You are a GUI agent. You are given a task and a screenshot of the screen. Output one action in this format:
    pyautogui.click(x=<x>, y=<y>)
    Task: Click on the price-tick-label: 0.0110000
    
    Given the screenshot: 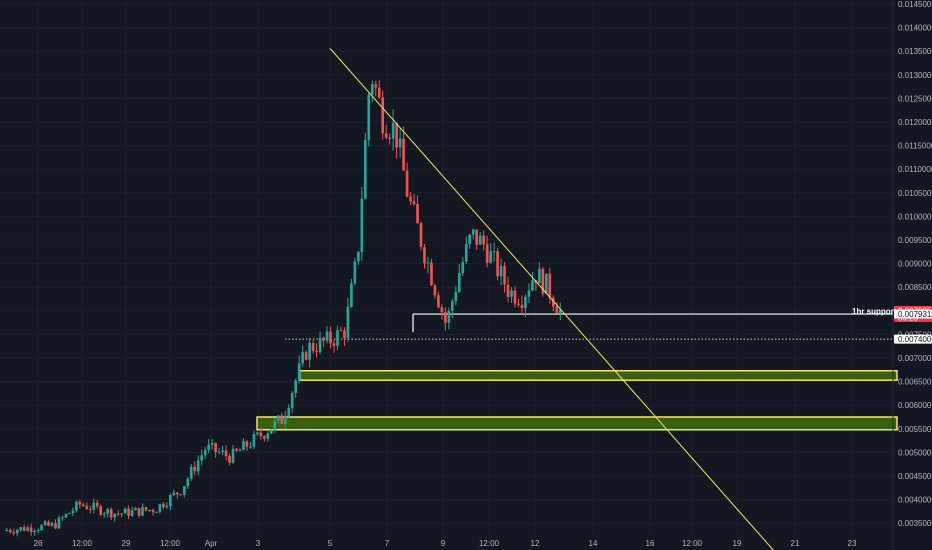 What is the action you would take?
    pyautogui.click(x=915, y=169)
    